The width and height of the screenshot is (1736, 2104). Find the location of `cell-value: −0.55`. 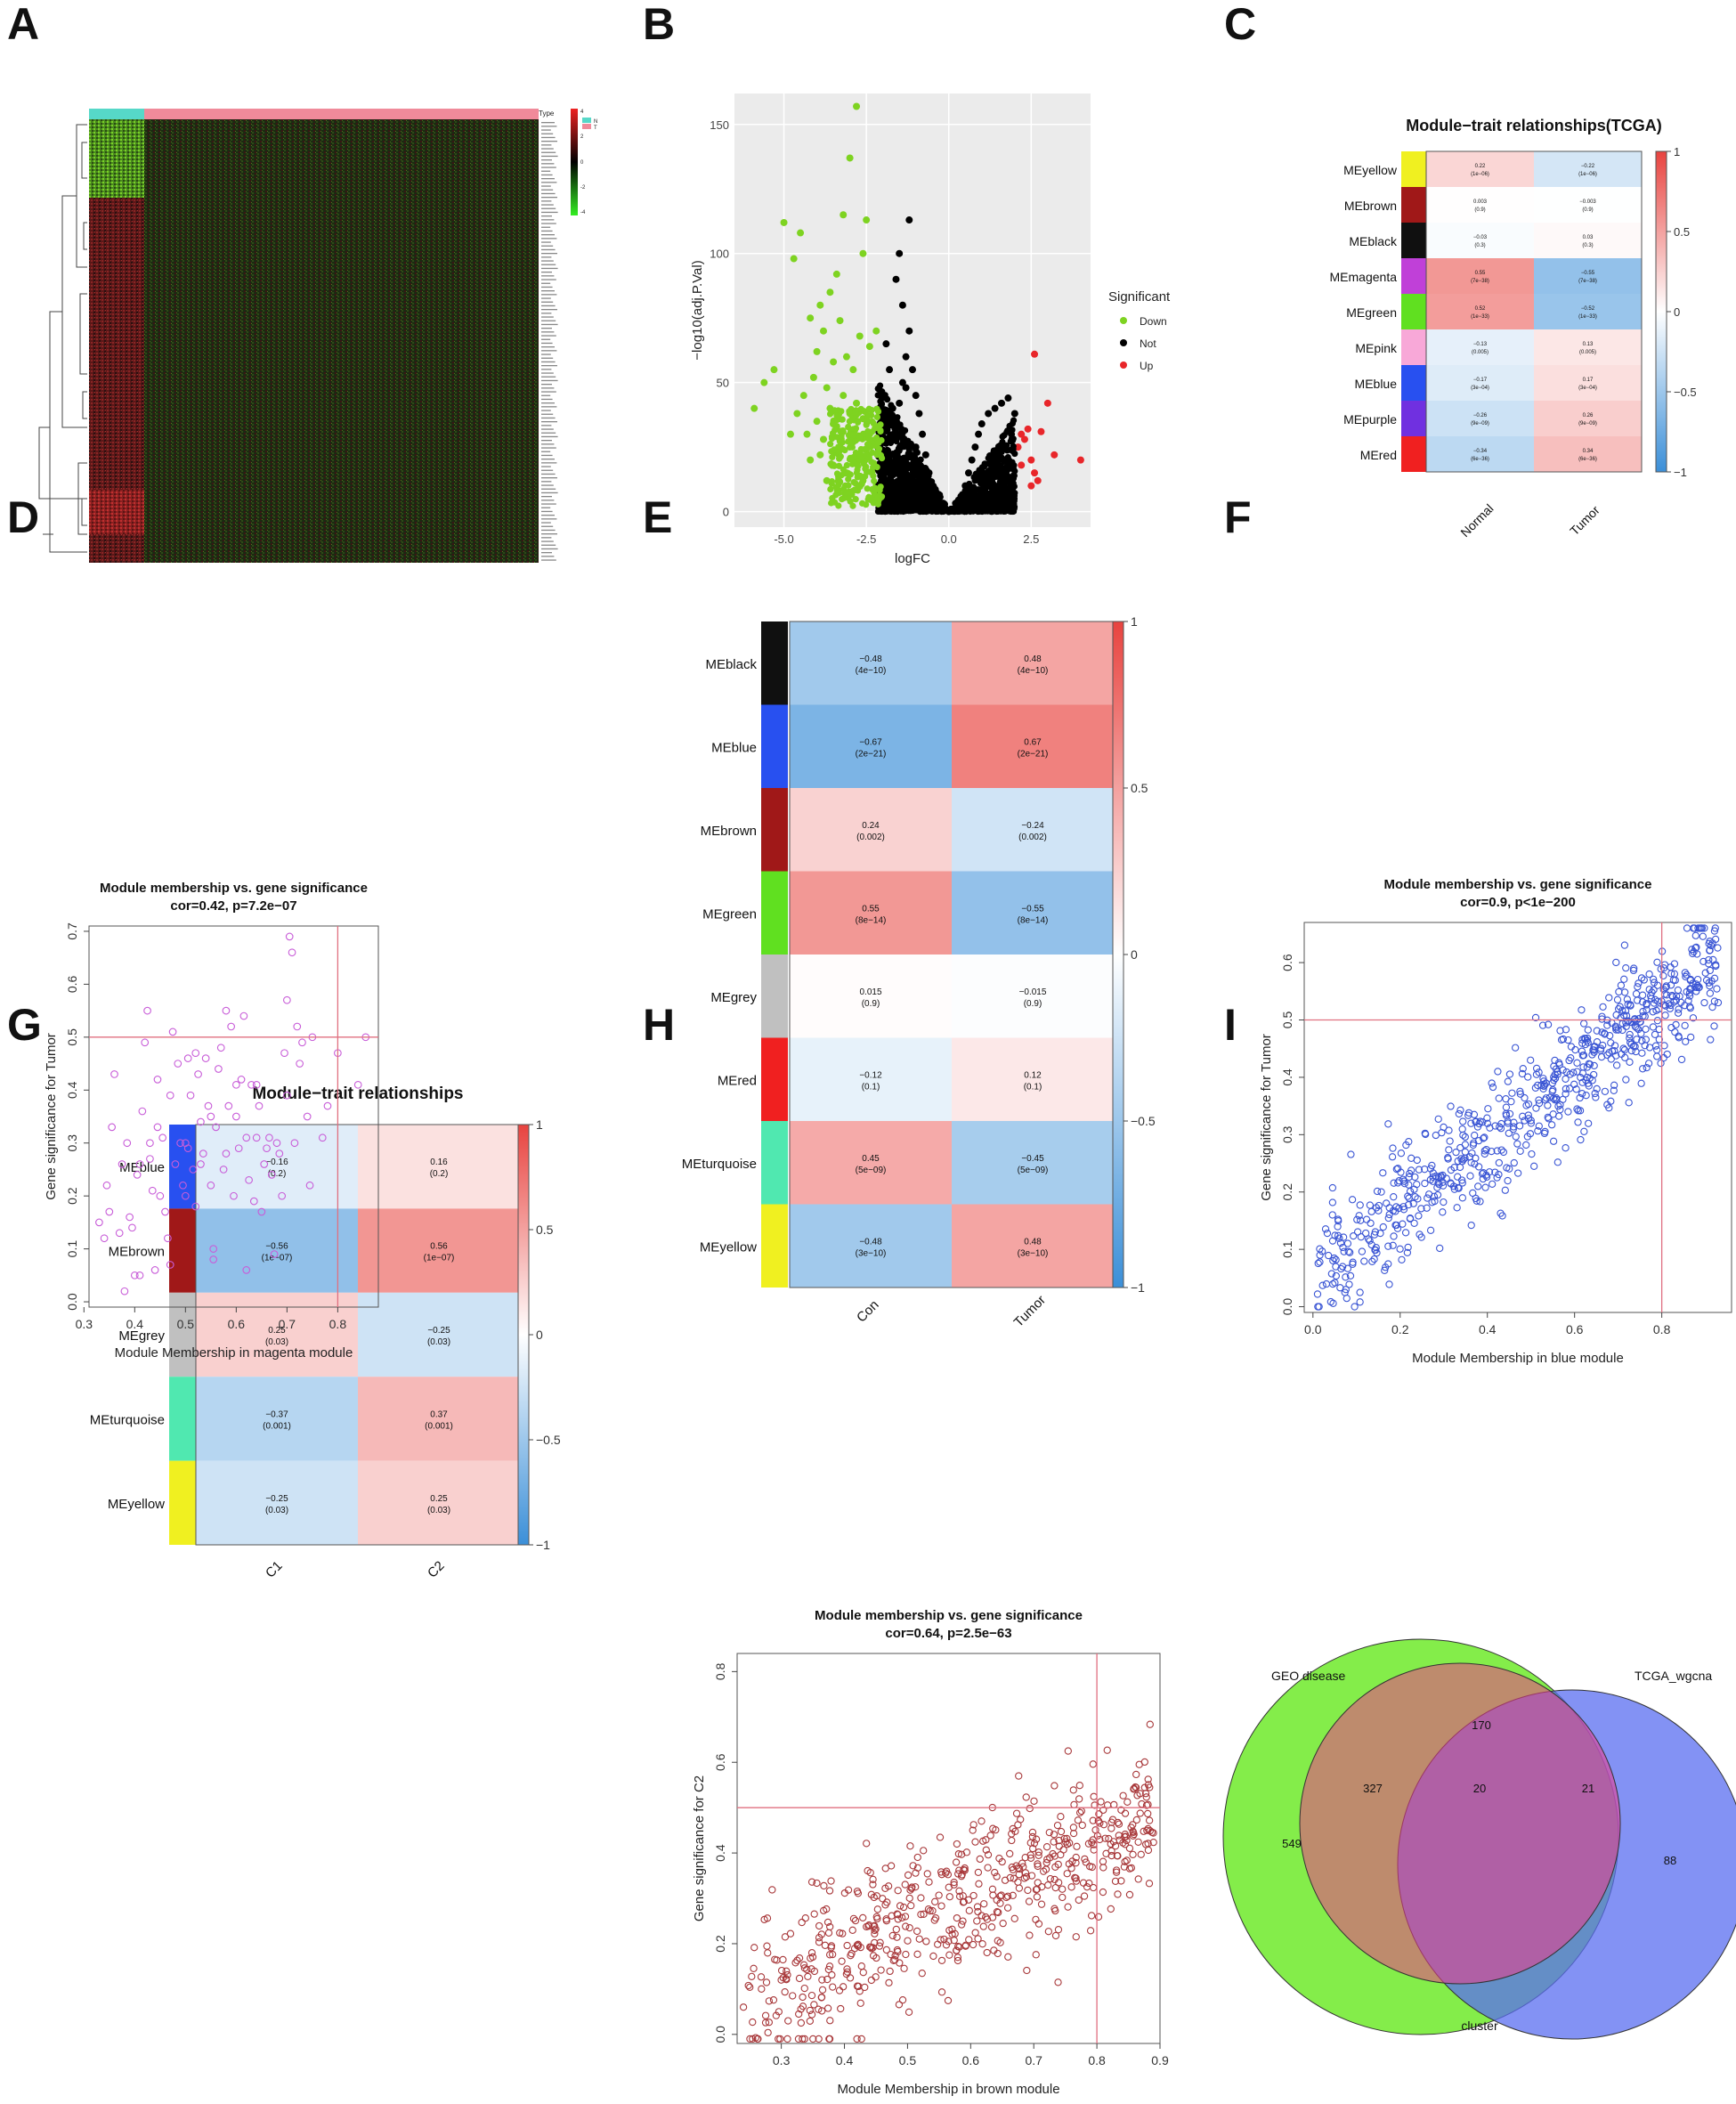

cell-value: −0.55 is located at coordinates (1032, 909).